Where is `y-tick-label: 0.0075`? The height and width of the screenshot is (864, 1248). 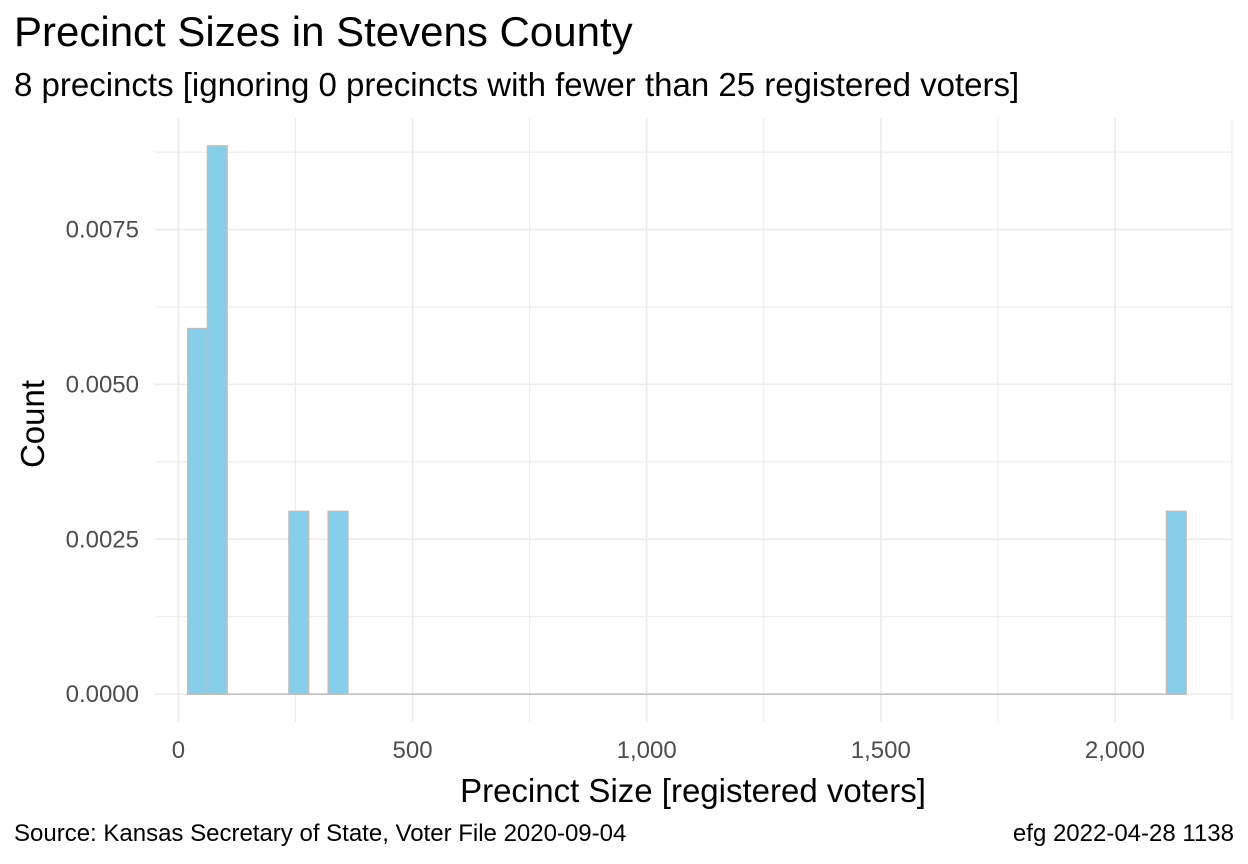 y-tick-label: 0.0075 is located at coordinates (102, 230).